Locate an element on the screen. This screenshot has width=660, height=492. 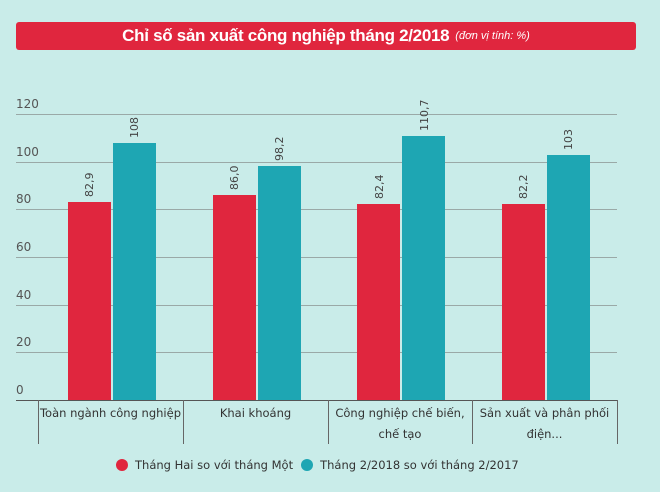
category-label-line: Khai khoáng is located at coordinates (255, 413).